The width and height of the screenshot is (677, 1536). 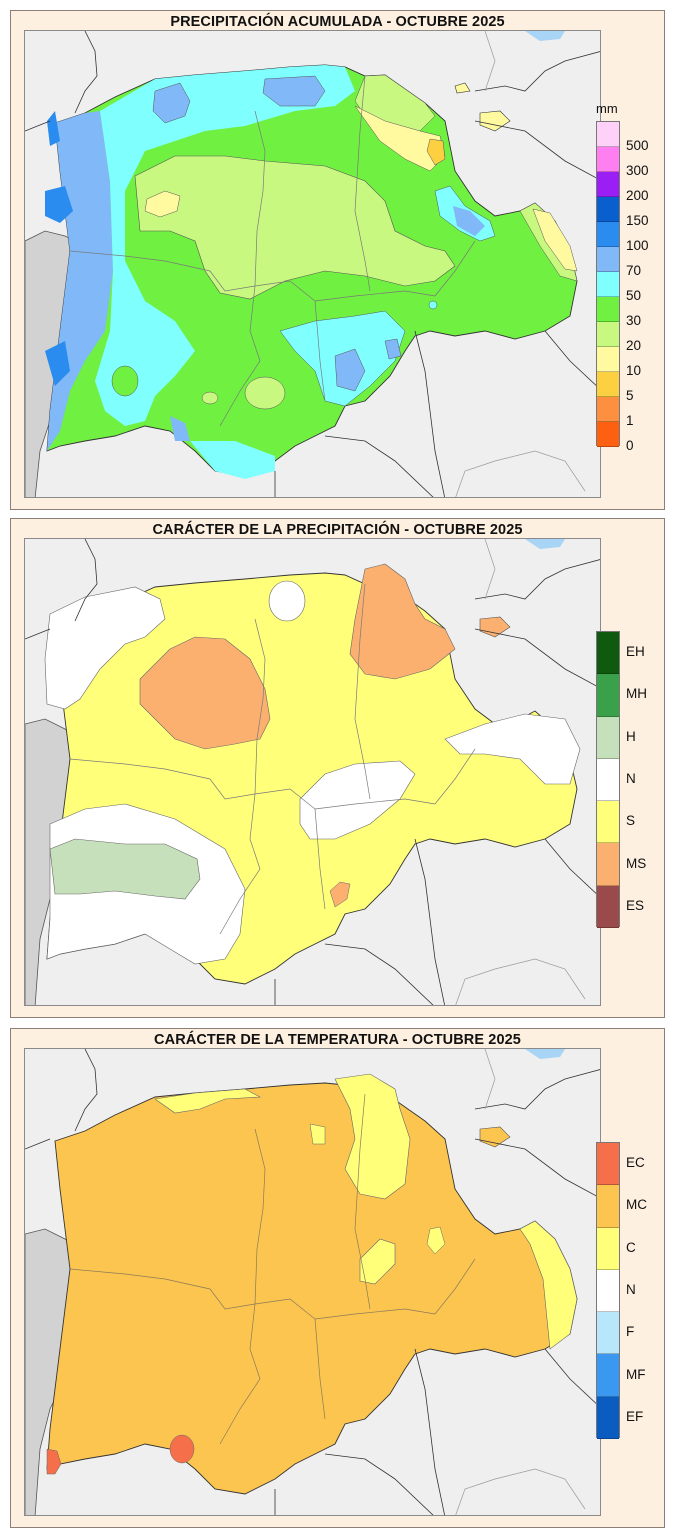 I want to click on legend-label: MS, so click(x=636, y=863).